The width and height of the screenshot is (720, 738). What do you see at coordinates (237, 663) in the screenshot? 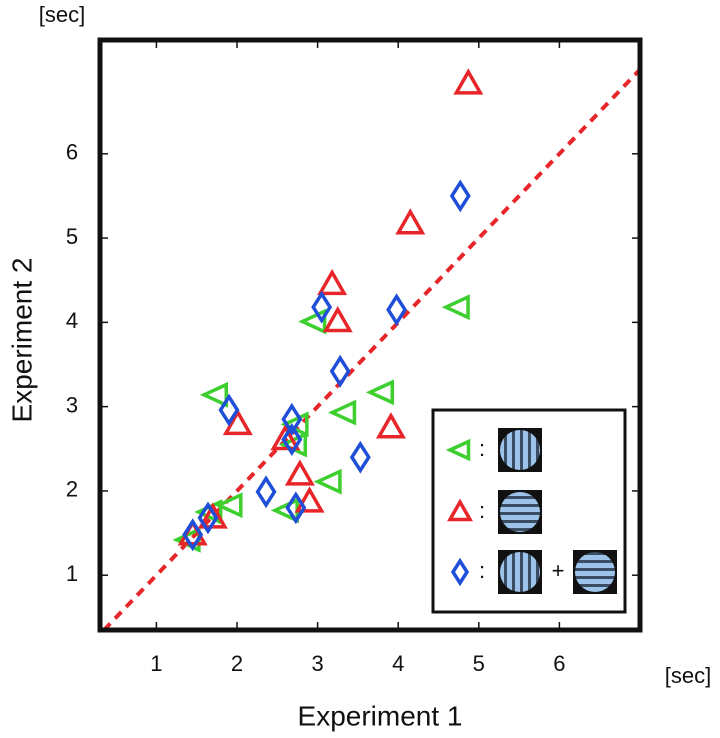
I see `x-tick-label: 2` at bounding box center [237, 663].